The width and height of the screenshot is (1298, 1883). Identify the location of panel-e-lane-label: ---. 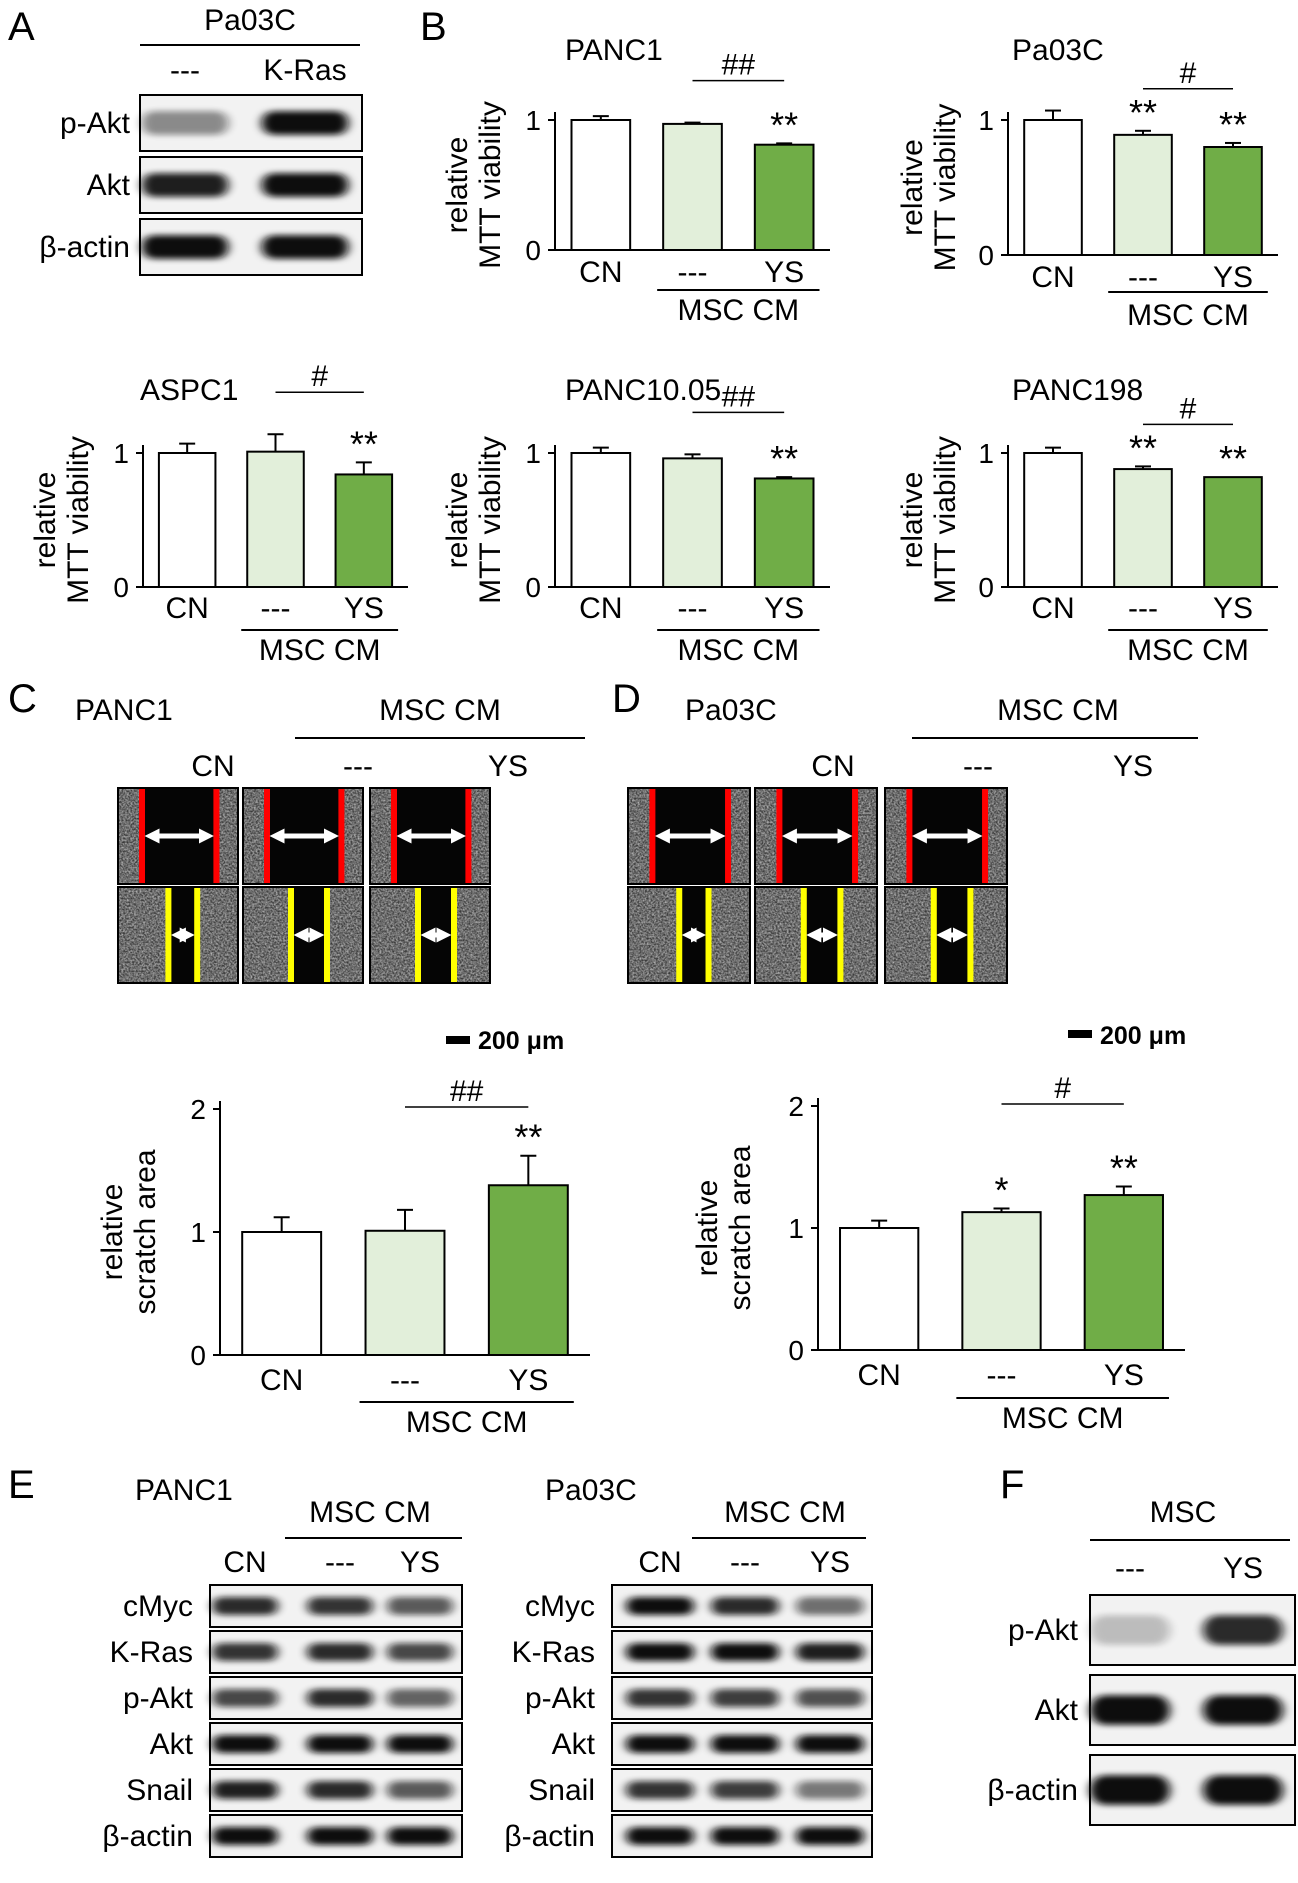
(340, 1562).